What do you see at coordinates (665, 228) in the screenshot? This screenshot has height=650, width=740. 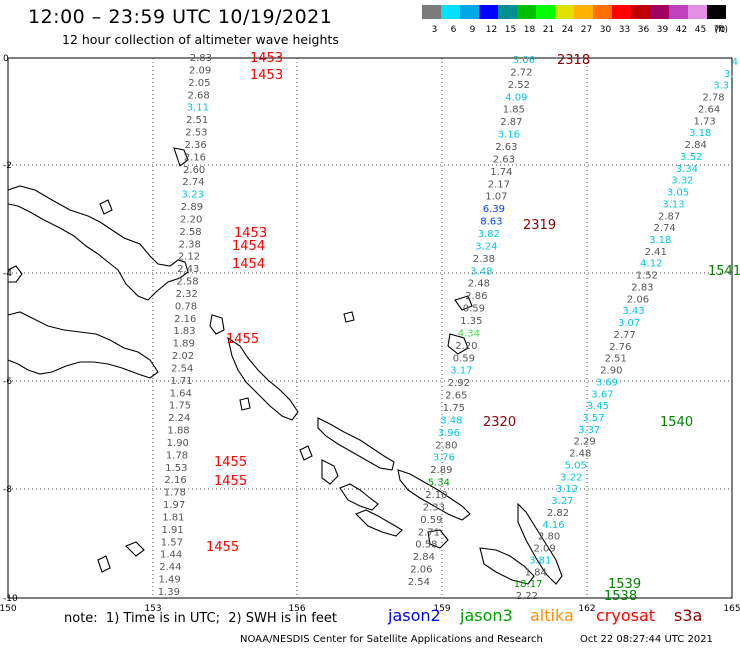 I see `swh-value: 2.74` at bounding box center [665, 228].